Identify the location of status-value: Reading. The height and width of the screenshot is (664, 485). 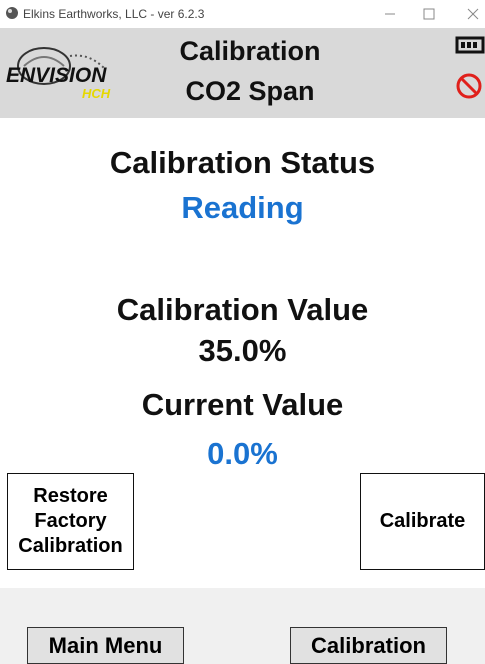
(242, 207).